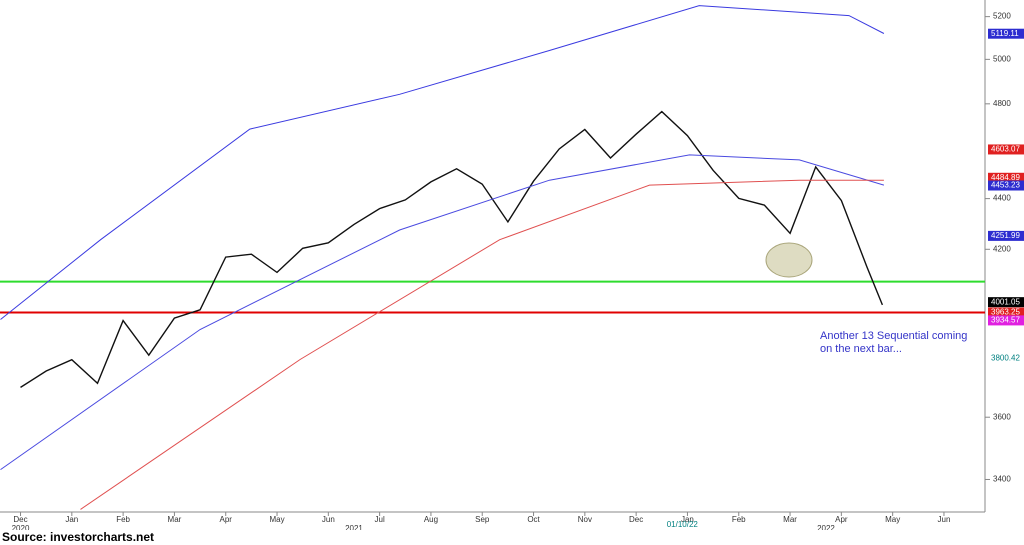  I want to click on price-label: 4001.05, so click(1005, 301).